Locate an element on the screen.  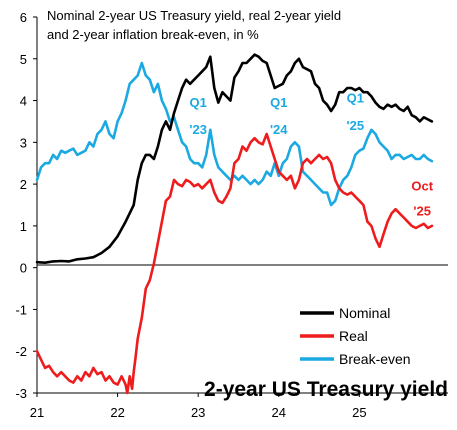
x-tick-group: 21 22 23 24 25 is located at coordinates (198, 406).